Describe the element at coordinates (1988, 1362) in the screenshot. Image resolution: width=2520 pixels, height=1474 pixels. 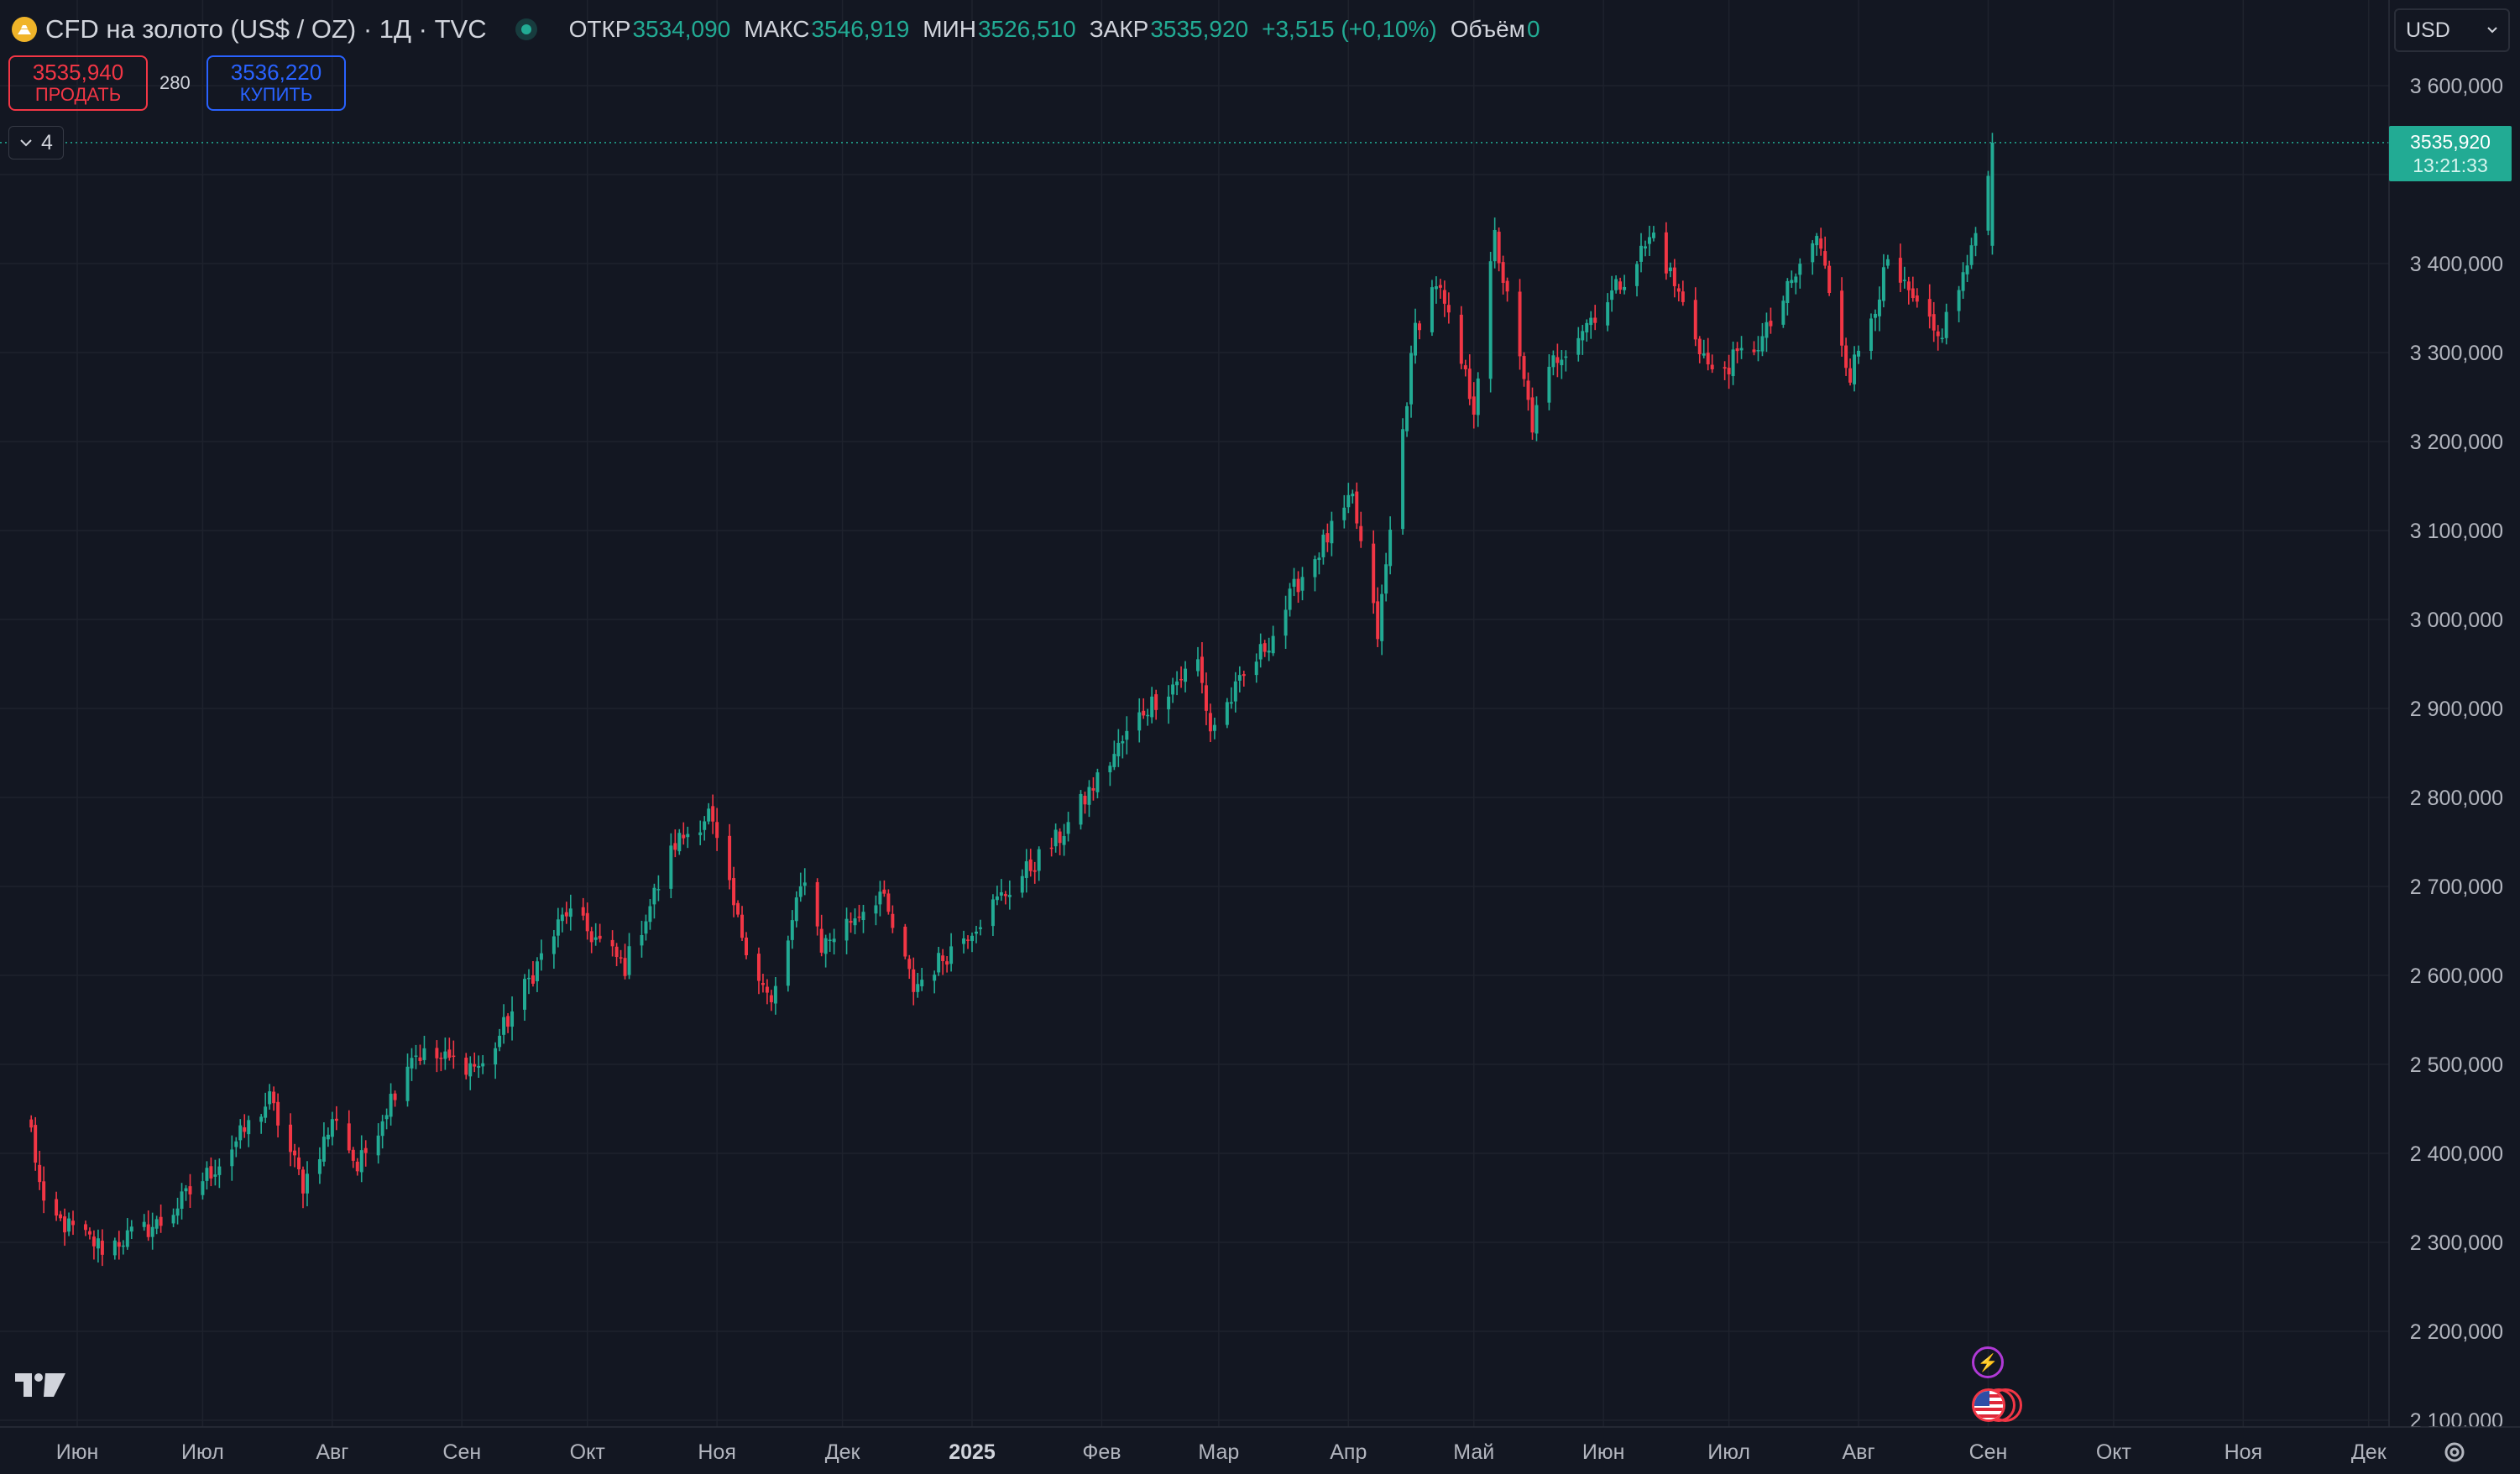
I see `lightning-event-icon: ⚡` at that location.